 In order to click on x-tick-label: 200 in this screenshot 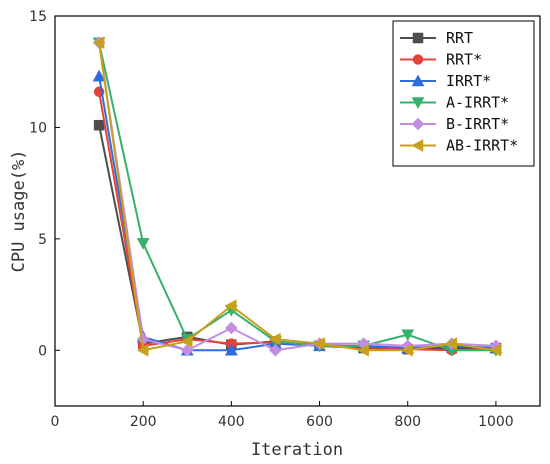, I will do `click(143, 422)`.